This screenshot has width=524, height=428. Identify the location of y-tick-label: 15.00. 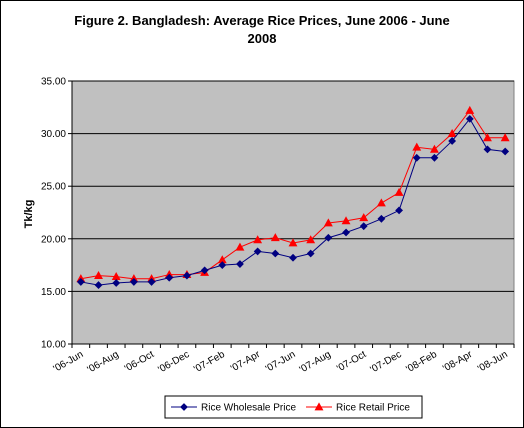
(53, 292).